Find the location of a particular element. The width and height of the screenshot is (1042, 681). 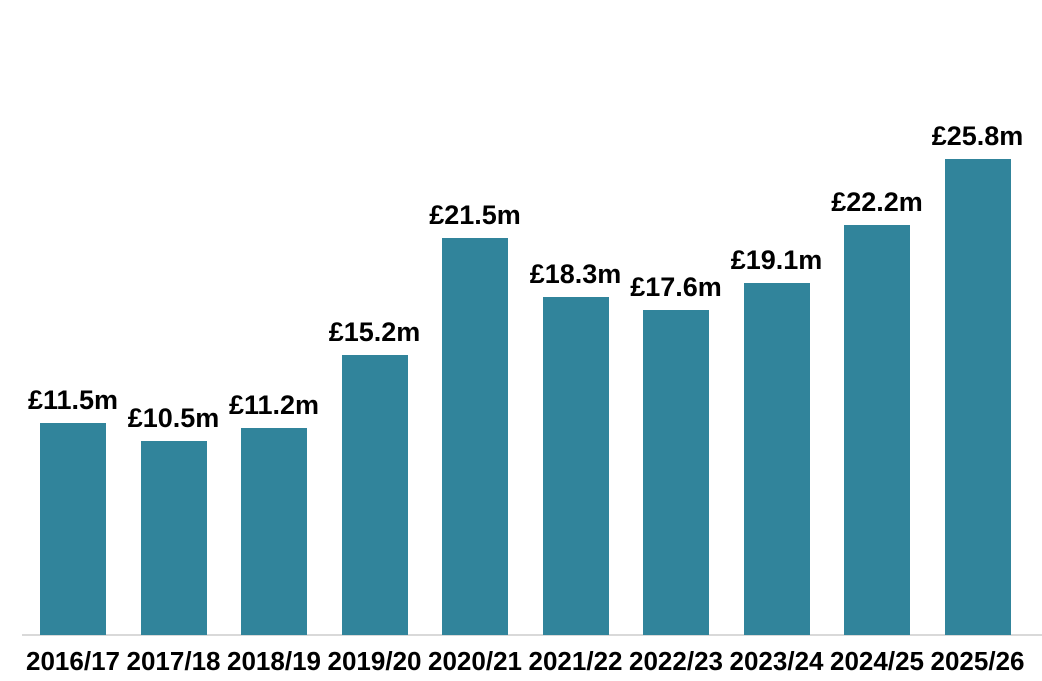

x-axis-label: 2017/18 is located at coordinates (173, 661).